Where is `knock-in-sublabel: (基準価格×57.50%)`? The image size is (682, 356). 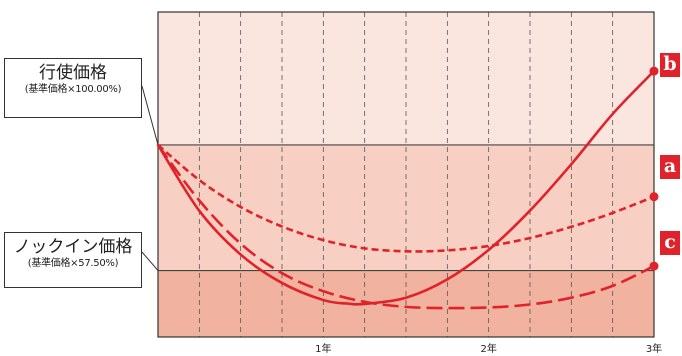 knock-in-sublabel: (基準価格×57.50%) is located at coordinates (73, 263).